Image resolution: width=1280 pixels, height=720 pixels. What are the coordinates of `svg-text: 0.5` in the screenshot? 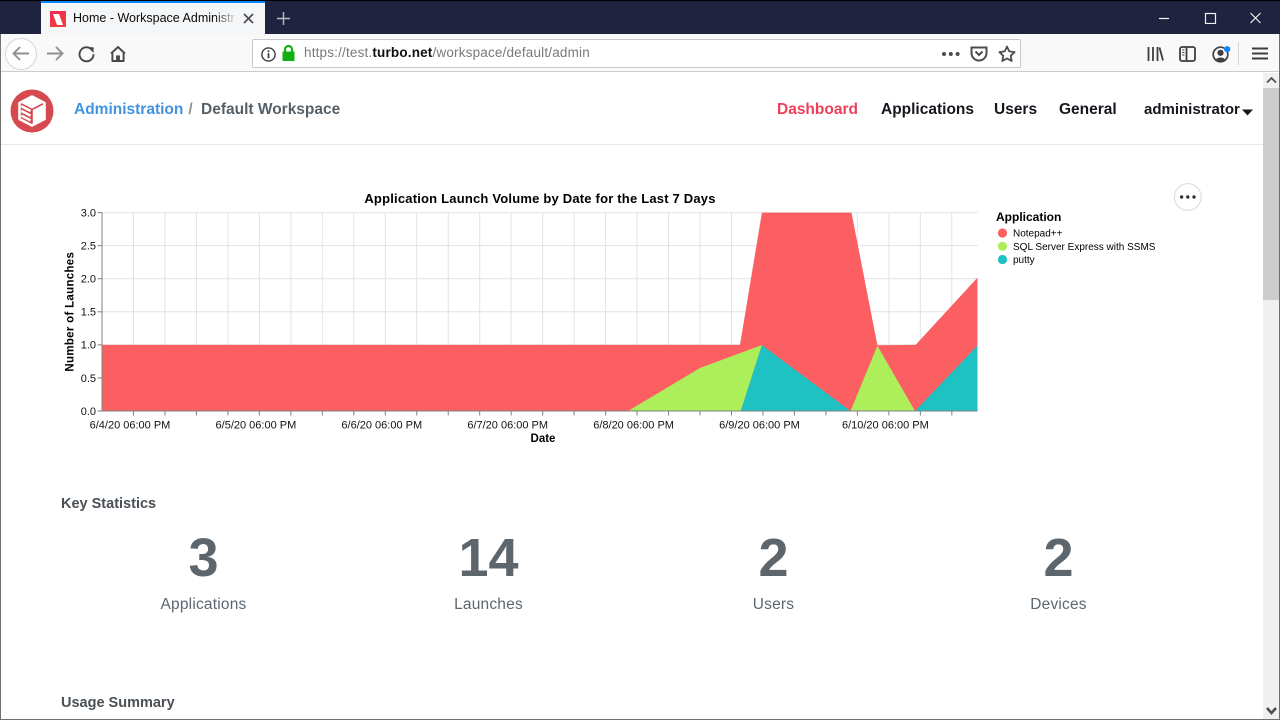 It's located at (88, 379).